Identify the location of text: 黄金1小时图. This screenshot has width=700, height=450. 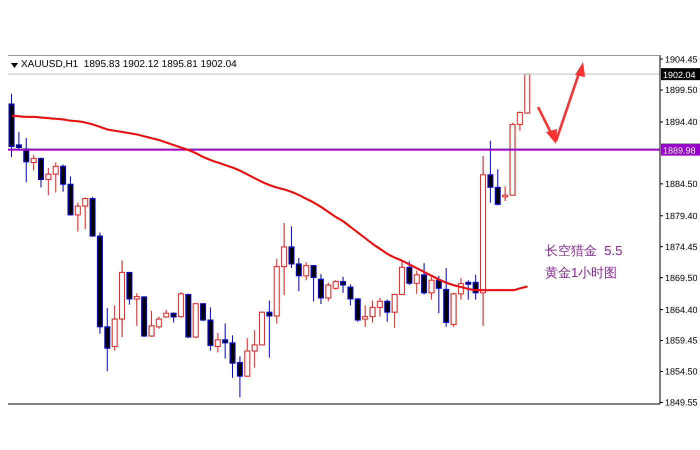
(581, 273).